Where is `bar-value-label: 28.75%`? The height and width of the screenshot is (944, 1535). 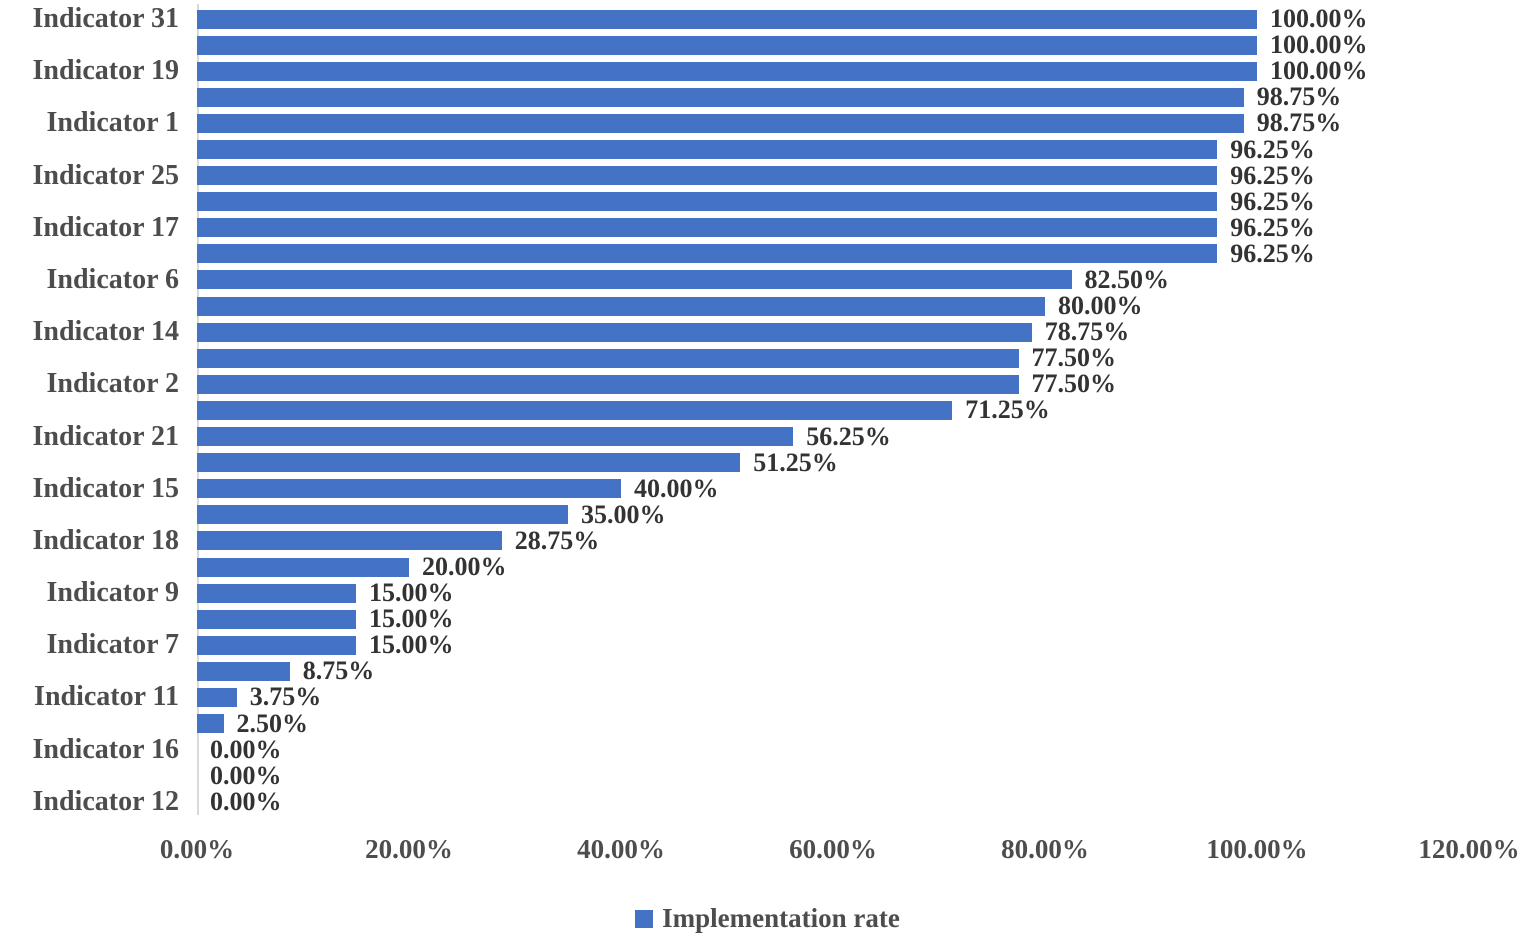
bar-value-label: 28.75% is located at coordinates (557, 540).